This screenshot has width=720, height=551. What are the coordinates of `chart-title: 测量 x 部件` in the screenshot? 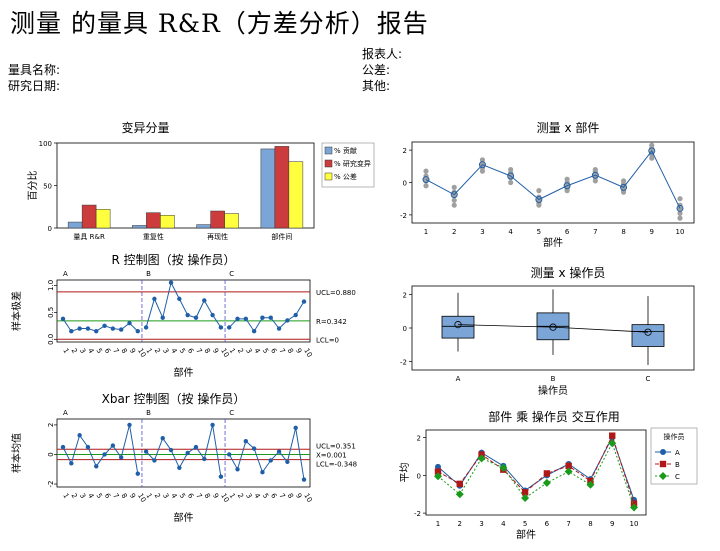 It's located at (568, 127).